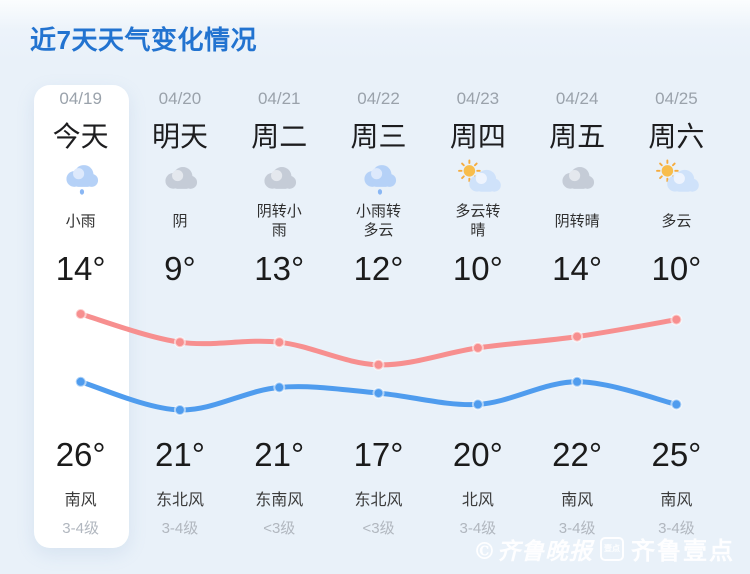 The width and height of the screenshot is (750, 574). What do you see at coordinates (676, 136) in the screenshot?
I see `day-name: 周六` at bounding box center [676, 136].